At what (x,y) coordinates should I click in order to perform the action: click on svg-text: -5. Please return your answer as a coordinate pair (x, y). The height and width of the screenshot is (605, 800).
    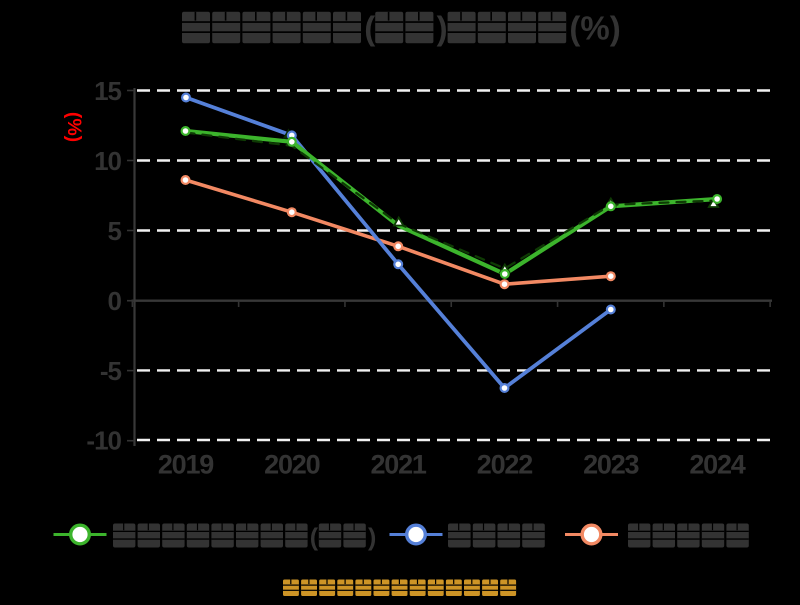
    Looking at the image, I should click on (111, 371).